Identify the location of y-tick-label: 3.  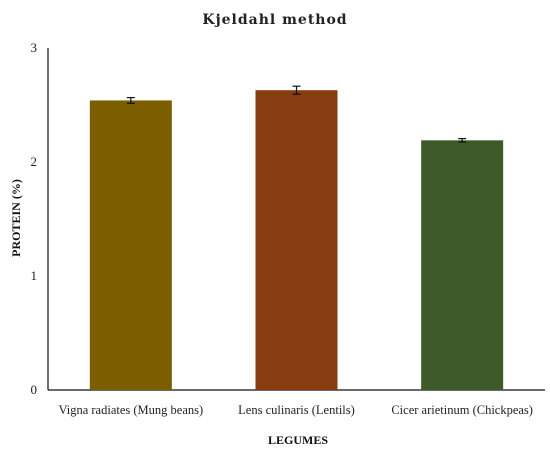
(34, 47).